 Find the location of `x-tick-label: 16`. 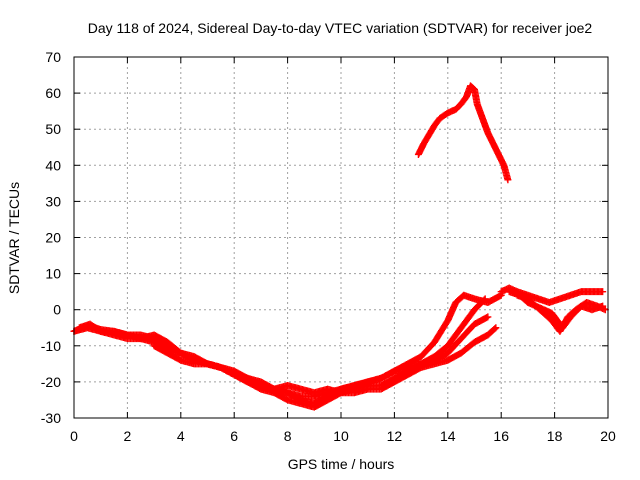

x-tick-label: 16 is located at coordinates (501, 436).